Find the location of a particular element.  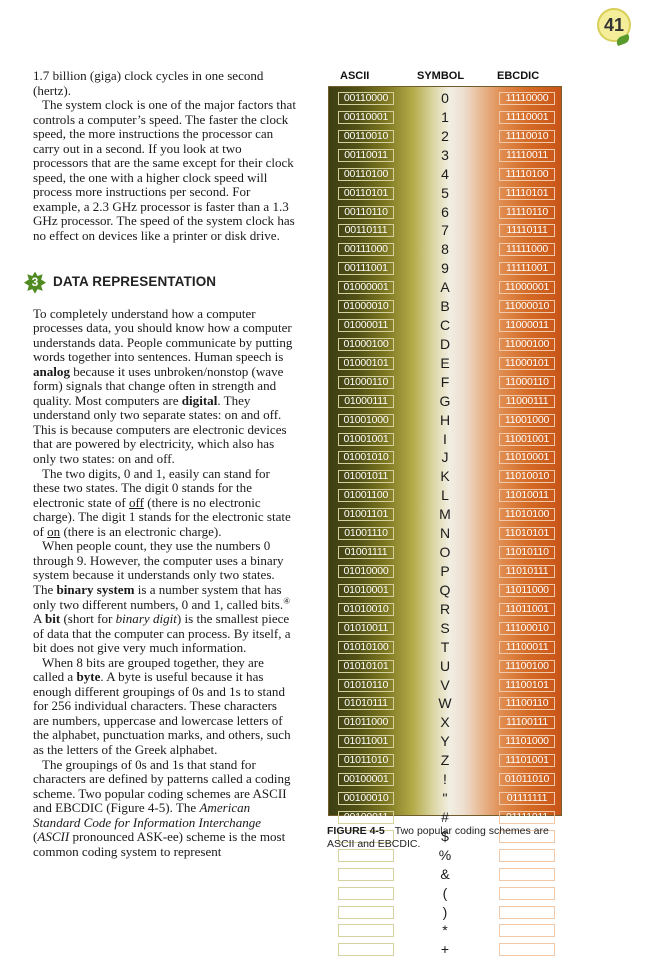

ascii-code-cell: 00100110 is located at coordinates (366, 874).